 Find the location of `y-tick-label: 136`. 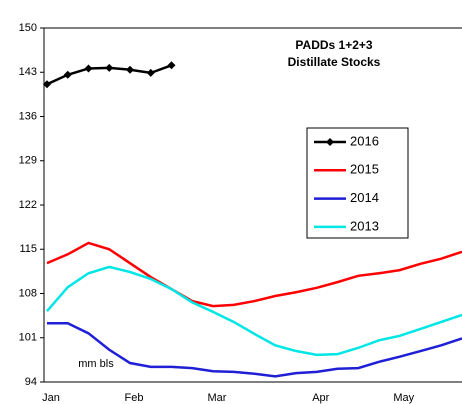

y-tick-label: 136 is located at coordinates (28, 116).